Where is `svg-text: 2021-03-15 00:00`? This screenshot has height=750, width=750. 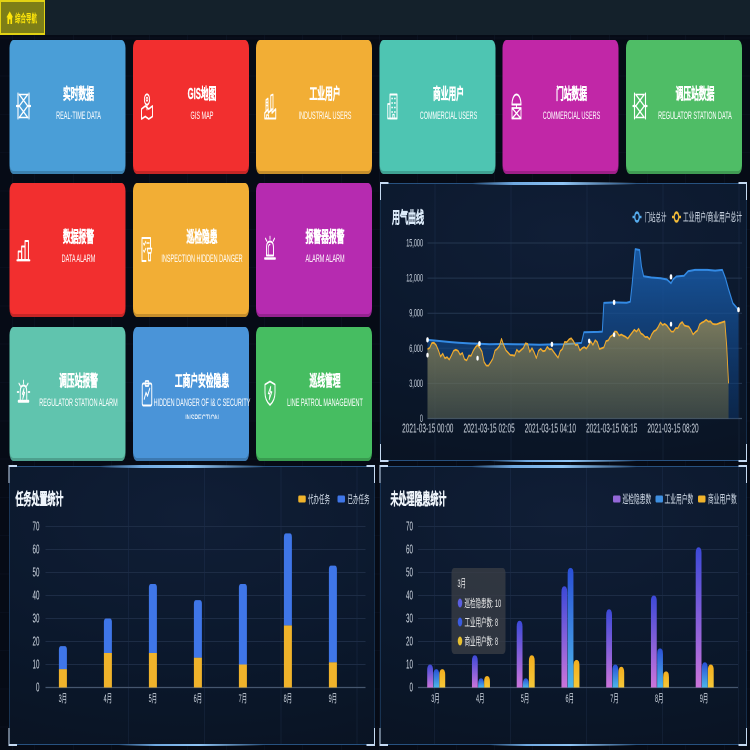 svg-text: 2021-03-15 00:00 is located at coordinates (427, 429).